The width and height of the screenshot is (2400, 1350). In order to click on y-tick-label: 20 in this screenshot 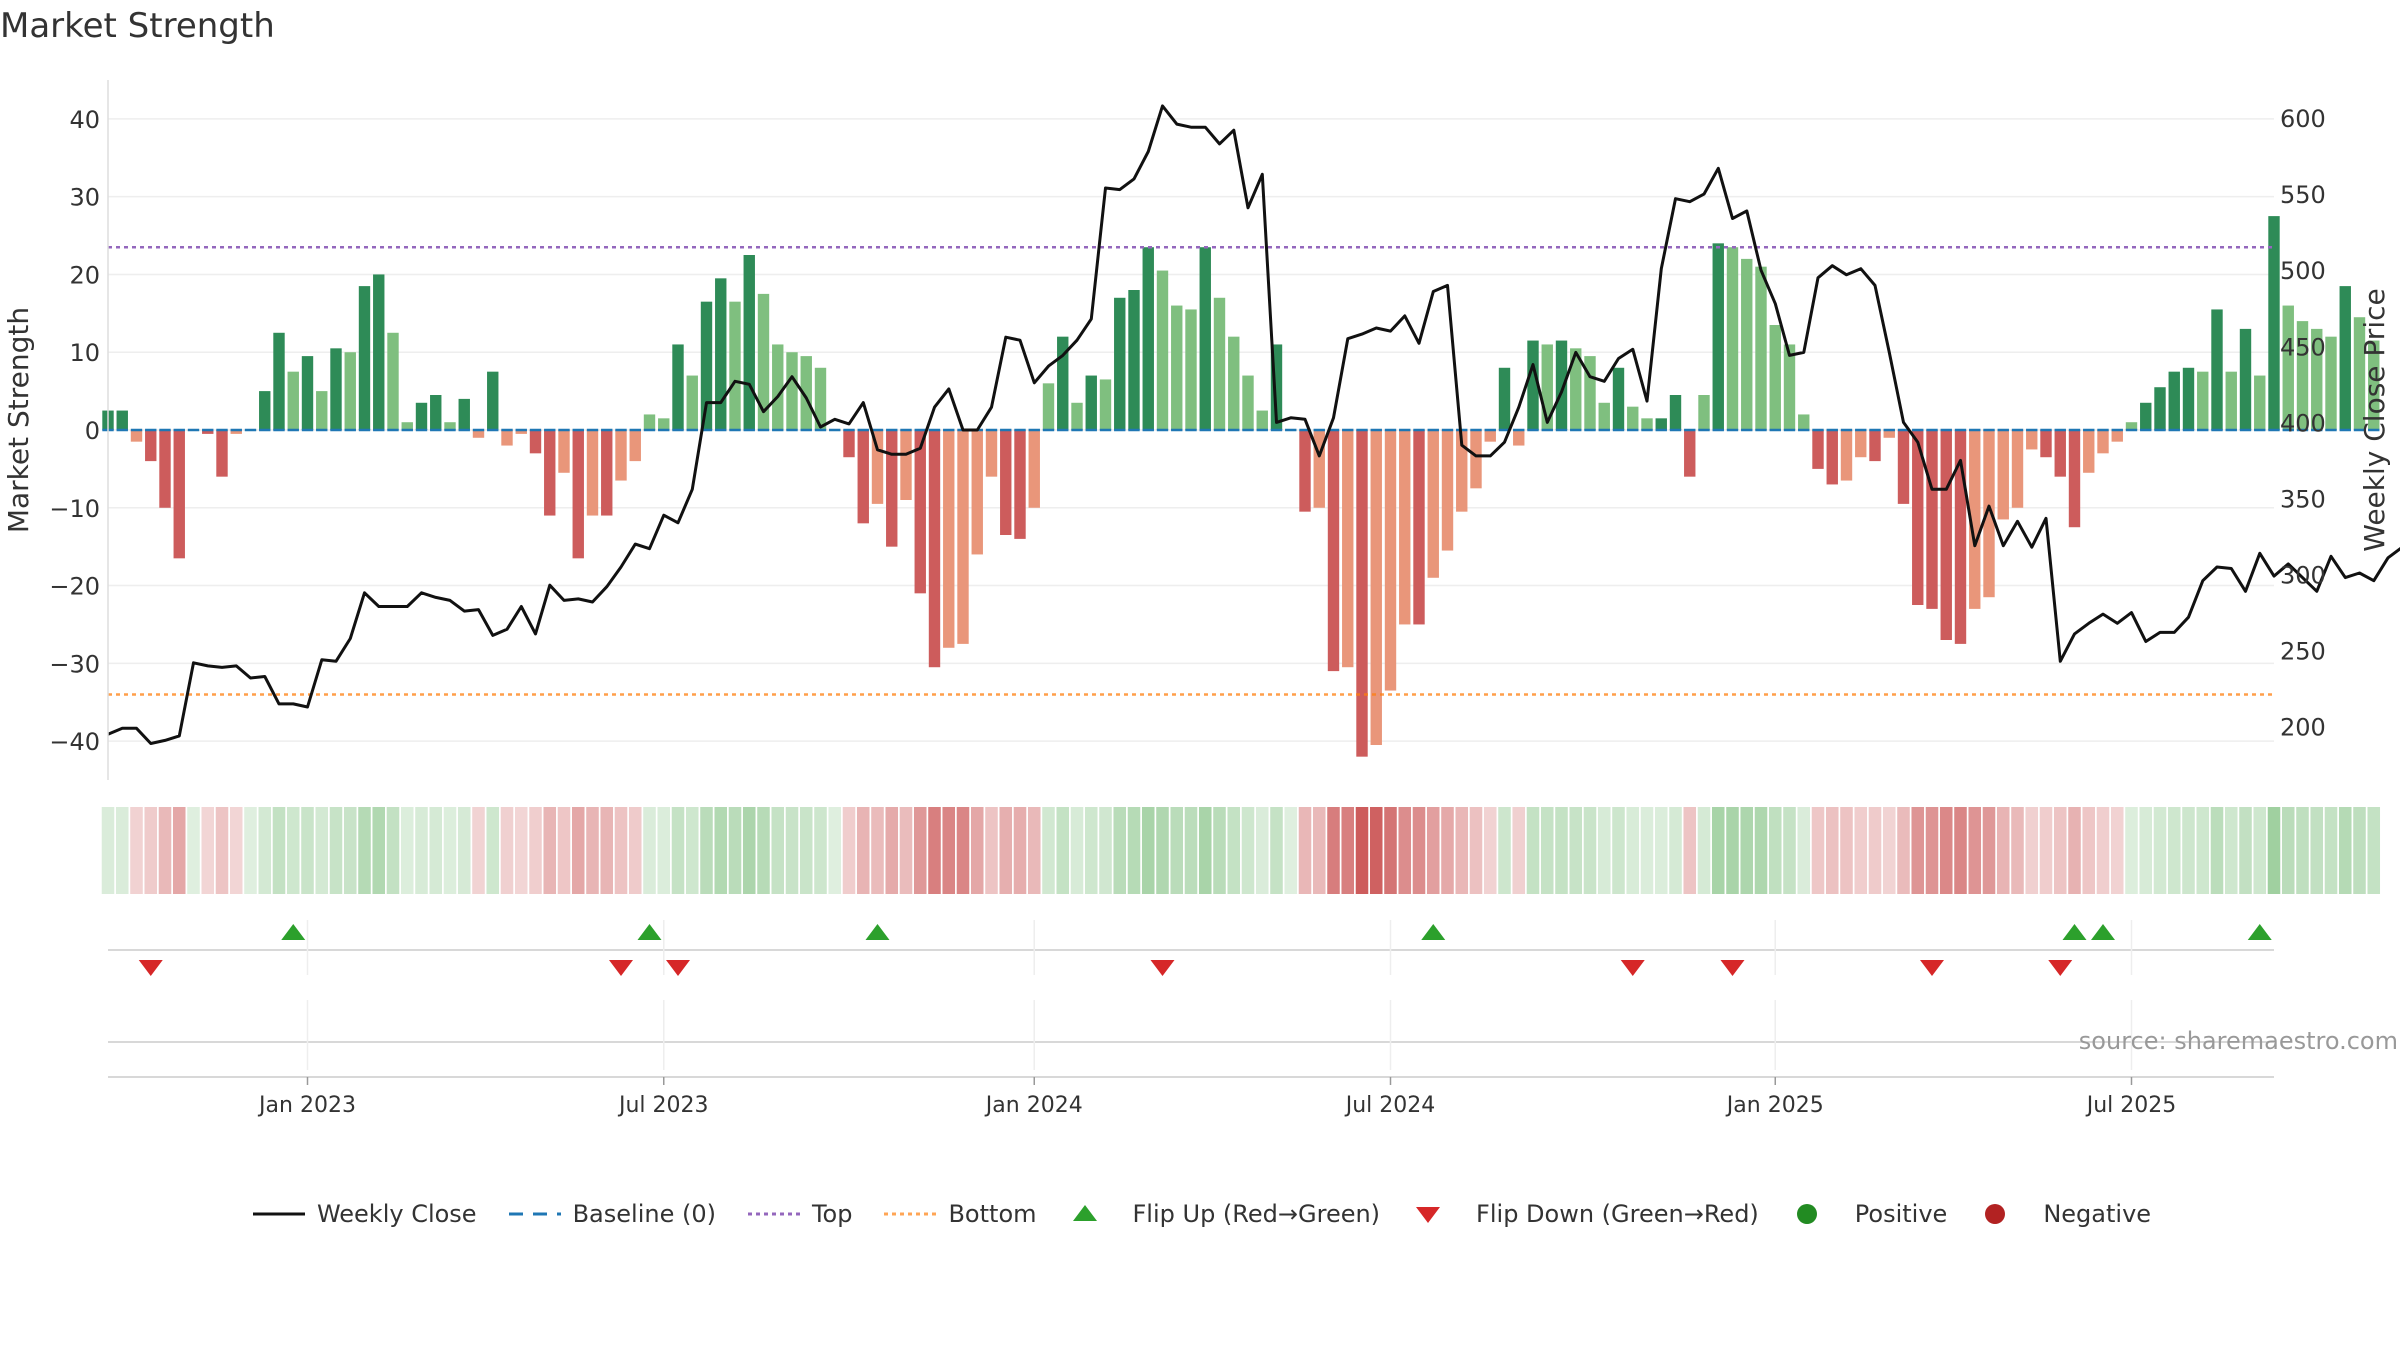, I will do `click(84, 275)`.